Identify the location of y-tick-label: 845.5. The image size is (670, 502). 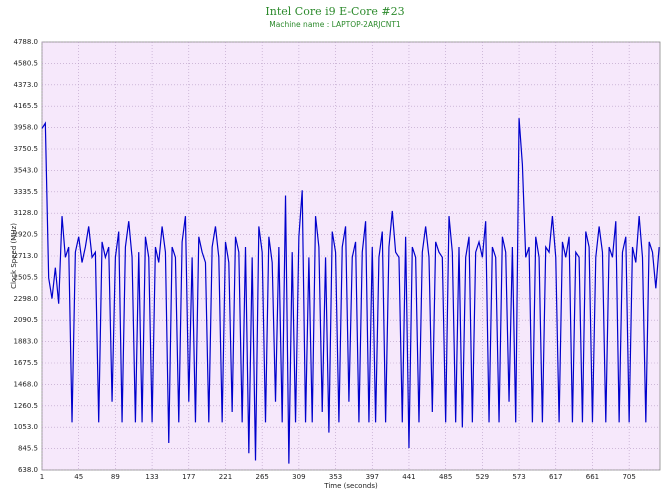
(28, 449).